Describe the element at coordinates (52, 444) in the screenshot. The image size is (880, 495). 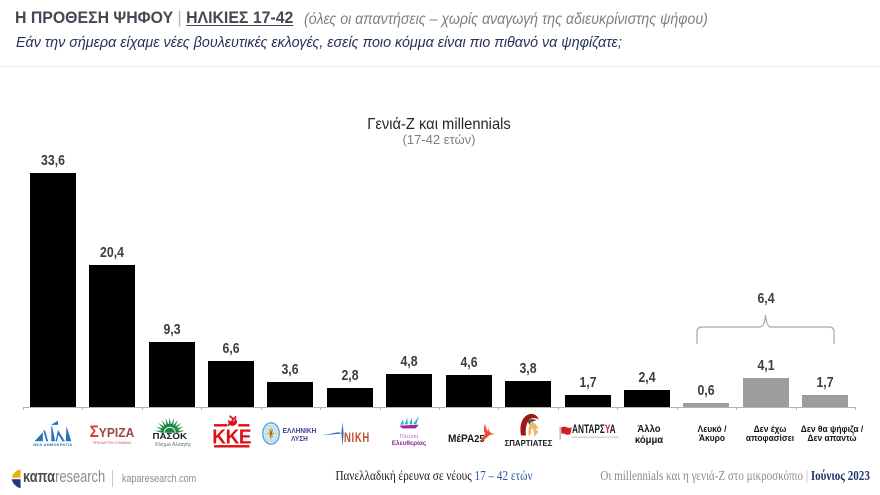
I see `svg-text: ΝΕΑ ΔΗΜΟΚΡΑΤΙΑ` at that location.